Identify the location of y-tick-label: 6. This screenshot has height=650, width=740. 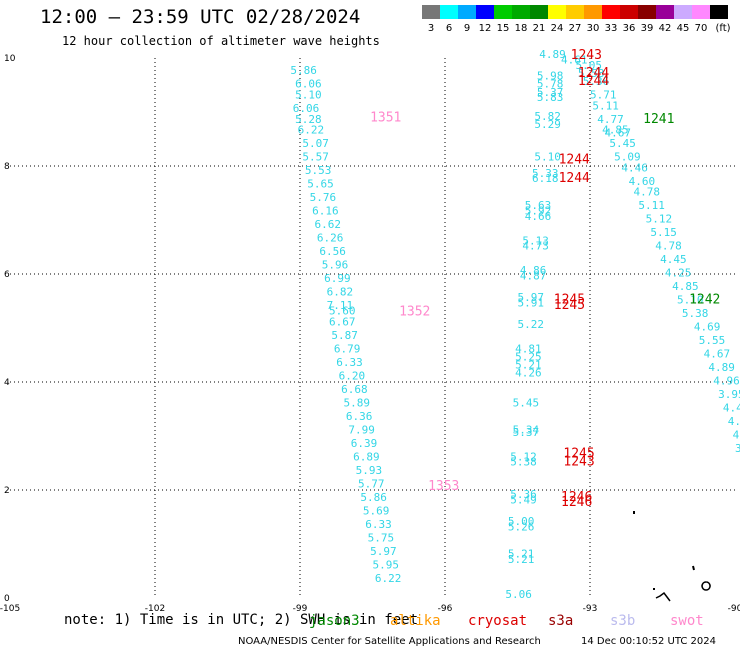
(7, 275).